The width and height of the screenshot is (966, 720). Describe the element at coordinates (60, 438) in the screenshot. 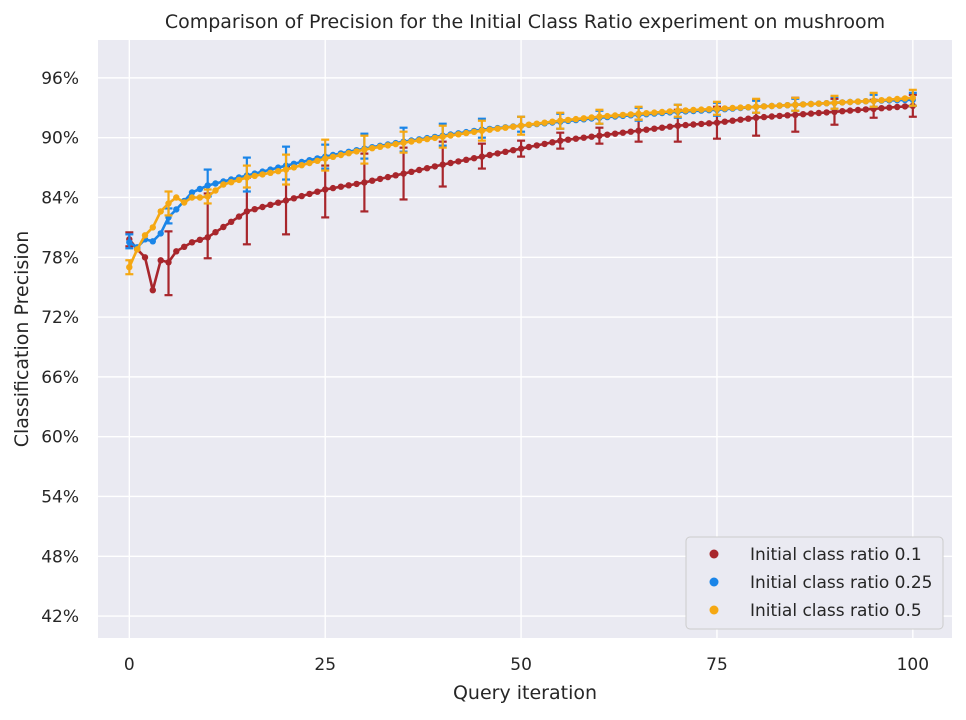

I see `y-tick-label: 60%` at that location.